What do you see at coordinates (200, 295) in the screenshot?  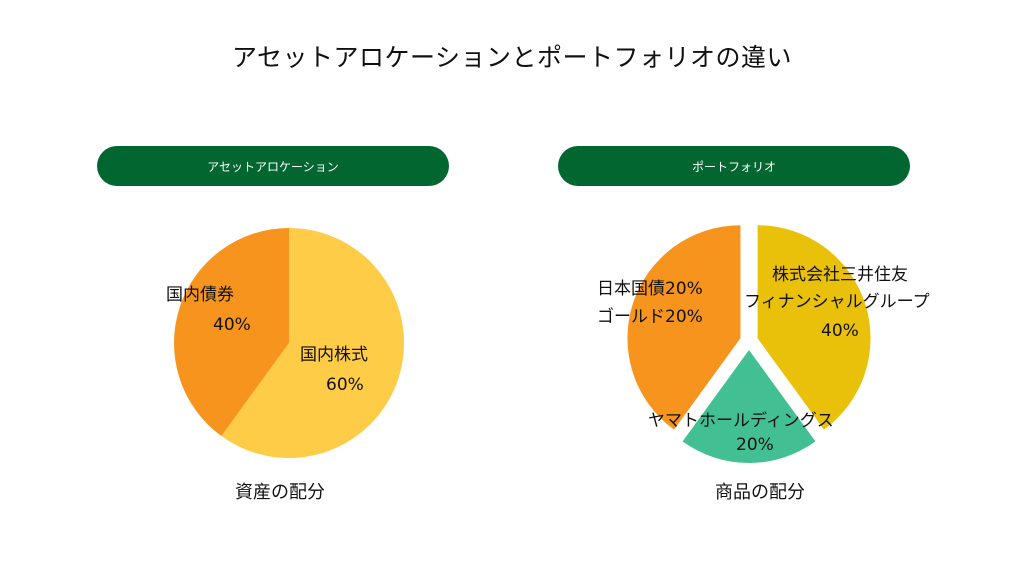 I see `label-domestic-bonds: 国内債券` at bounding box center [200, 295].